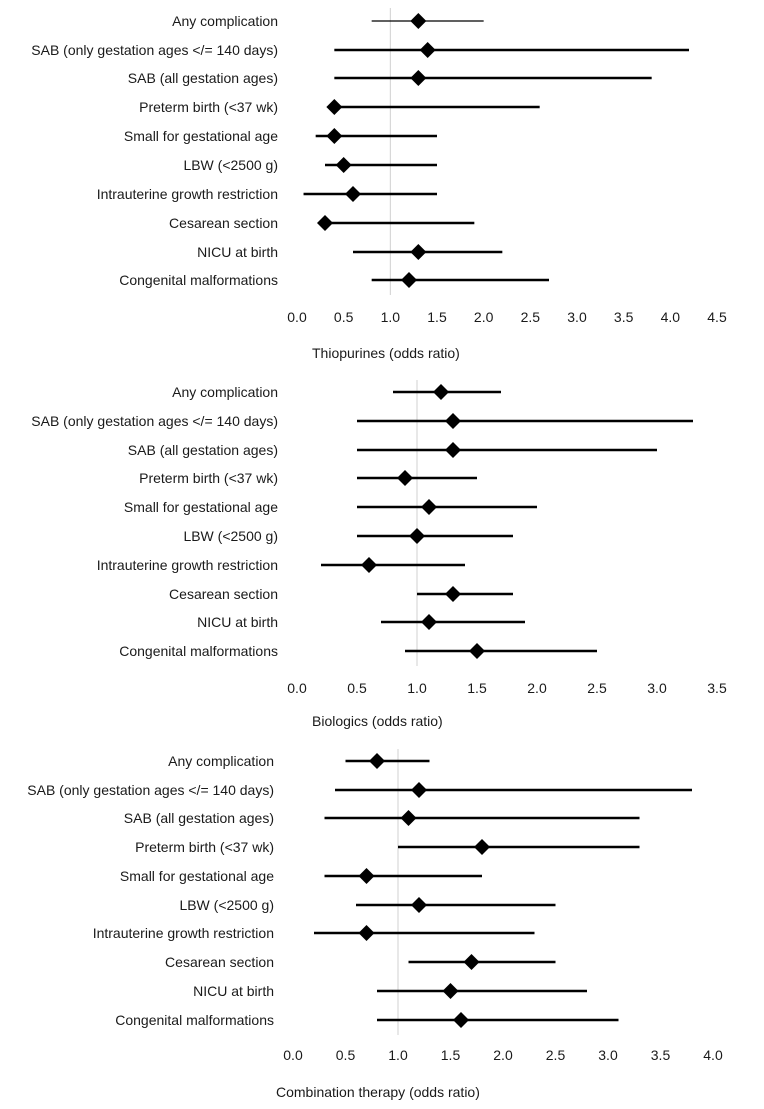  I want to click on x-axis-title: Thiopurines (odds ratio), so click(386, 353).